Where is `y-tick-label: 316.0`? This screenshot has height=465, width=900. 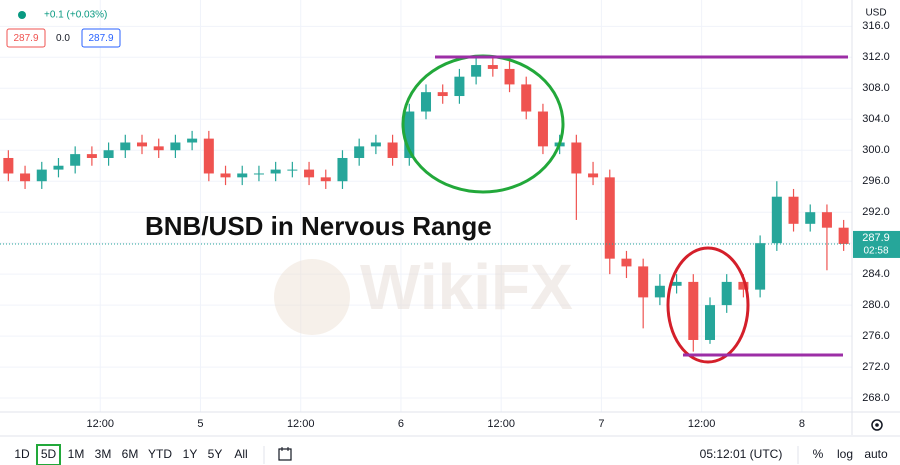 y-tick-label: 316.0 is located at coordinates (876, 26).